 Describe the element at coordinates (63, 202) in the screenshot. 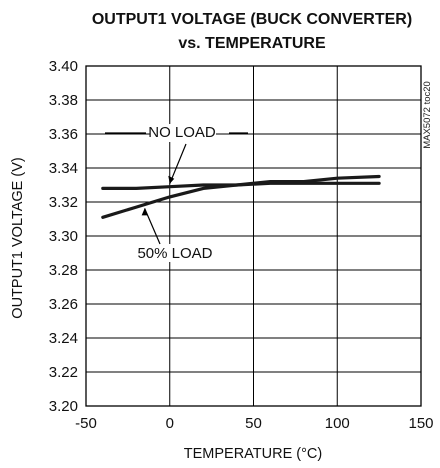

I see `y-tick-label: 3.32` at that location.